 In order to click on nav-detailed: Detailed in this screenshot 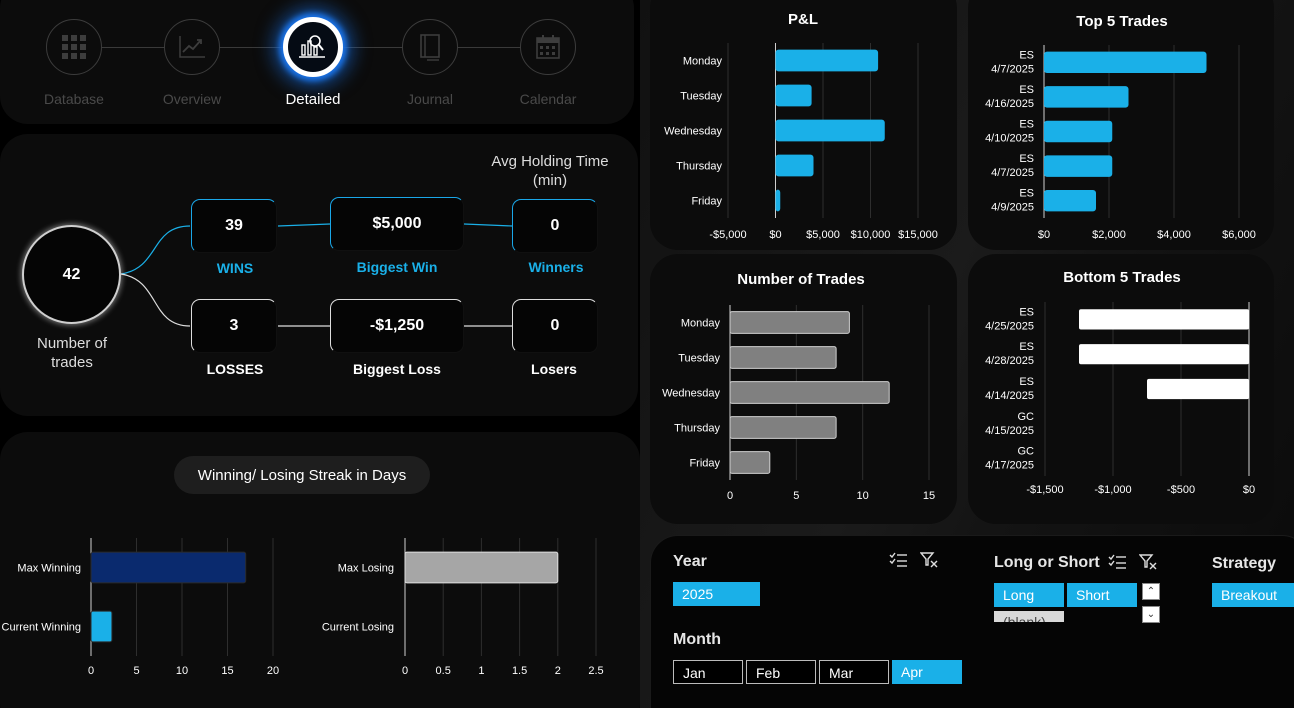, I will do `click(313, 62)`.